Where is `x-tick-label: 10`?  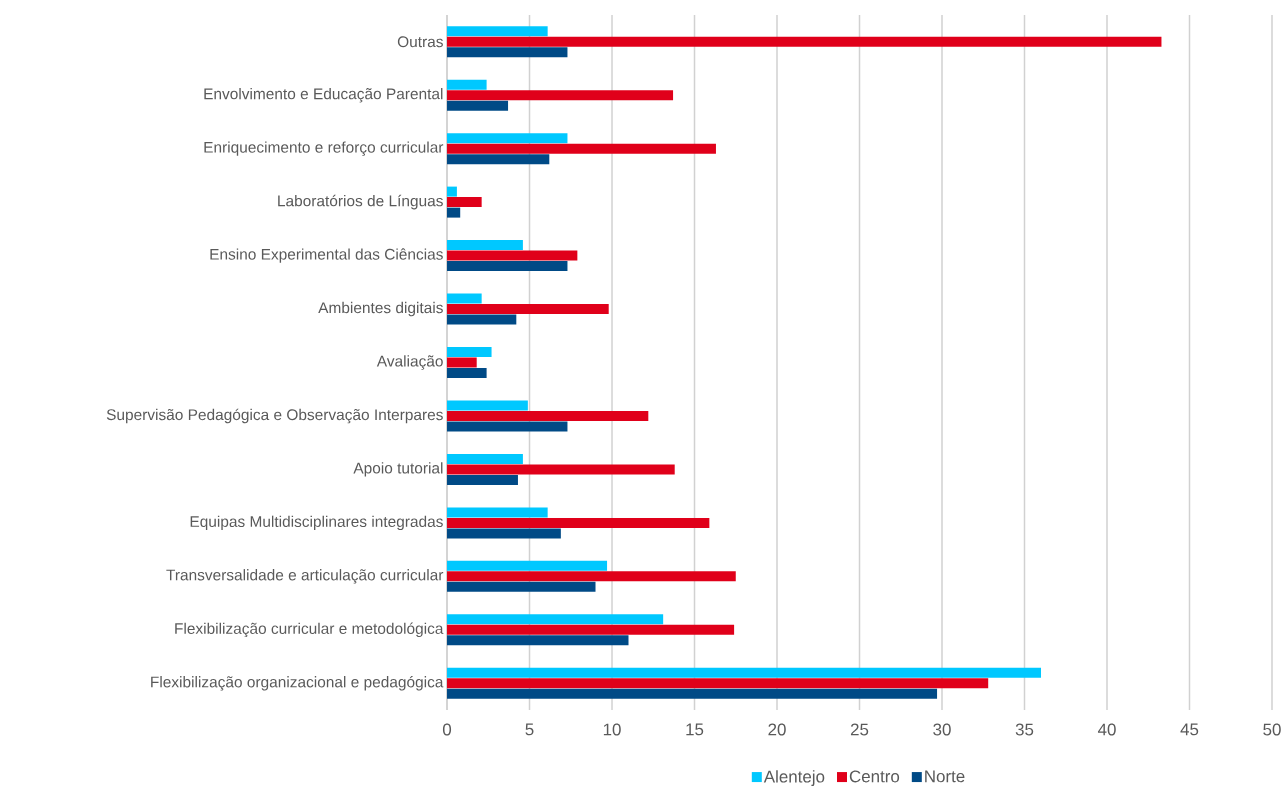
x-tick-label: 10 is located at coordinates (612, 729).